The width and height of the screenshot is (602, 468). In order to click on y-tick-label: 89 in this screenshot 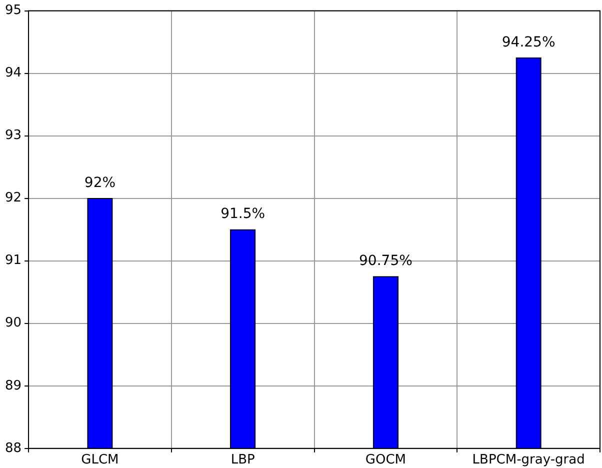, I will do `click(13, 386)`.